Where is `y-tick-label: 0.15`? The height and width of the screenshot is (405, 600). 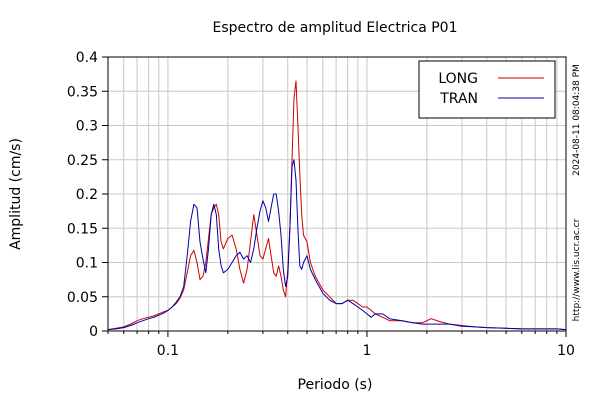 y-tick-label: 0.15 is located at coordinates (82, 229).